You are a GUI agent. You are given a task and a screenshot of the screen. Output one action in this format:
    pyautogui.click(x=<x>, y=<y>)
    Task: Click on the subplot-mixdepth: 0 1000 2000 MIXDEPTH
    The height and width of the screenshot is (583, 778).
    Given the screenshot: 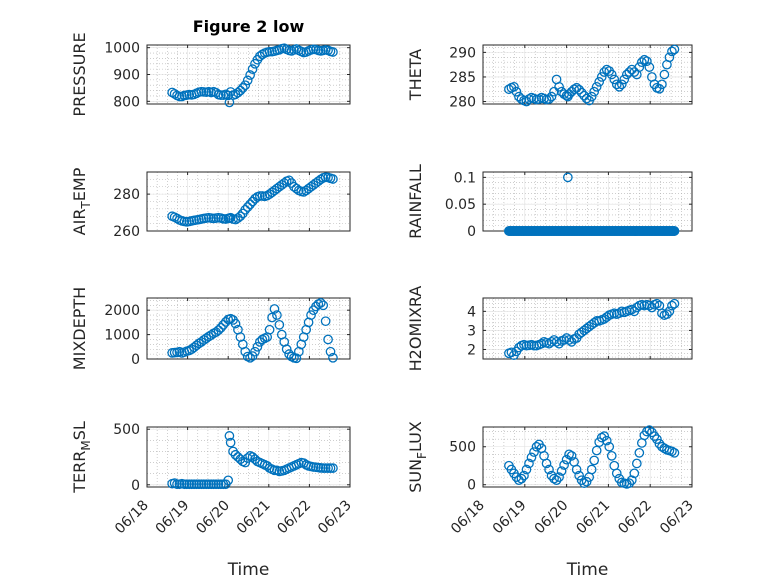 What is the action you would take?
    pyautogui.click(x=210, y=328)
    